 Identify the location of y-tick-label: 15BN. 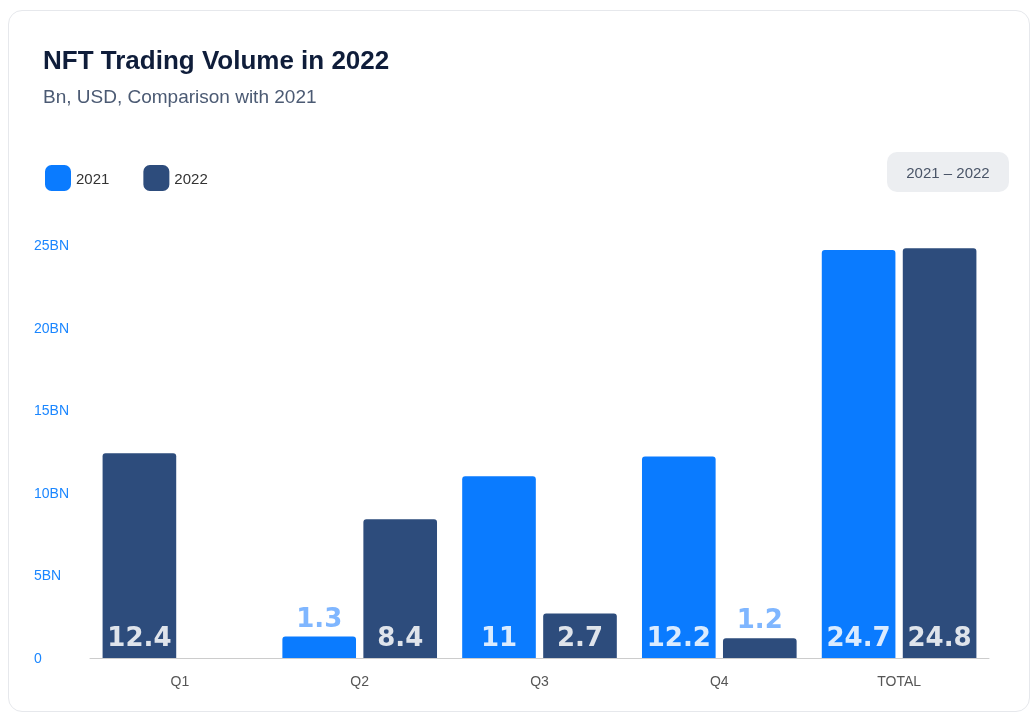
(52, 410).